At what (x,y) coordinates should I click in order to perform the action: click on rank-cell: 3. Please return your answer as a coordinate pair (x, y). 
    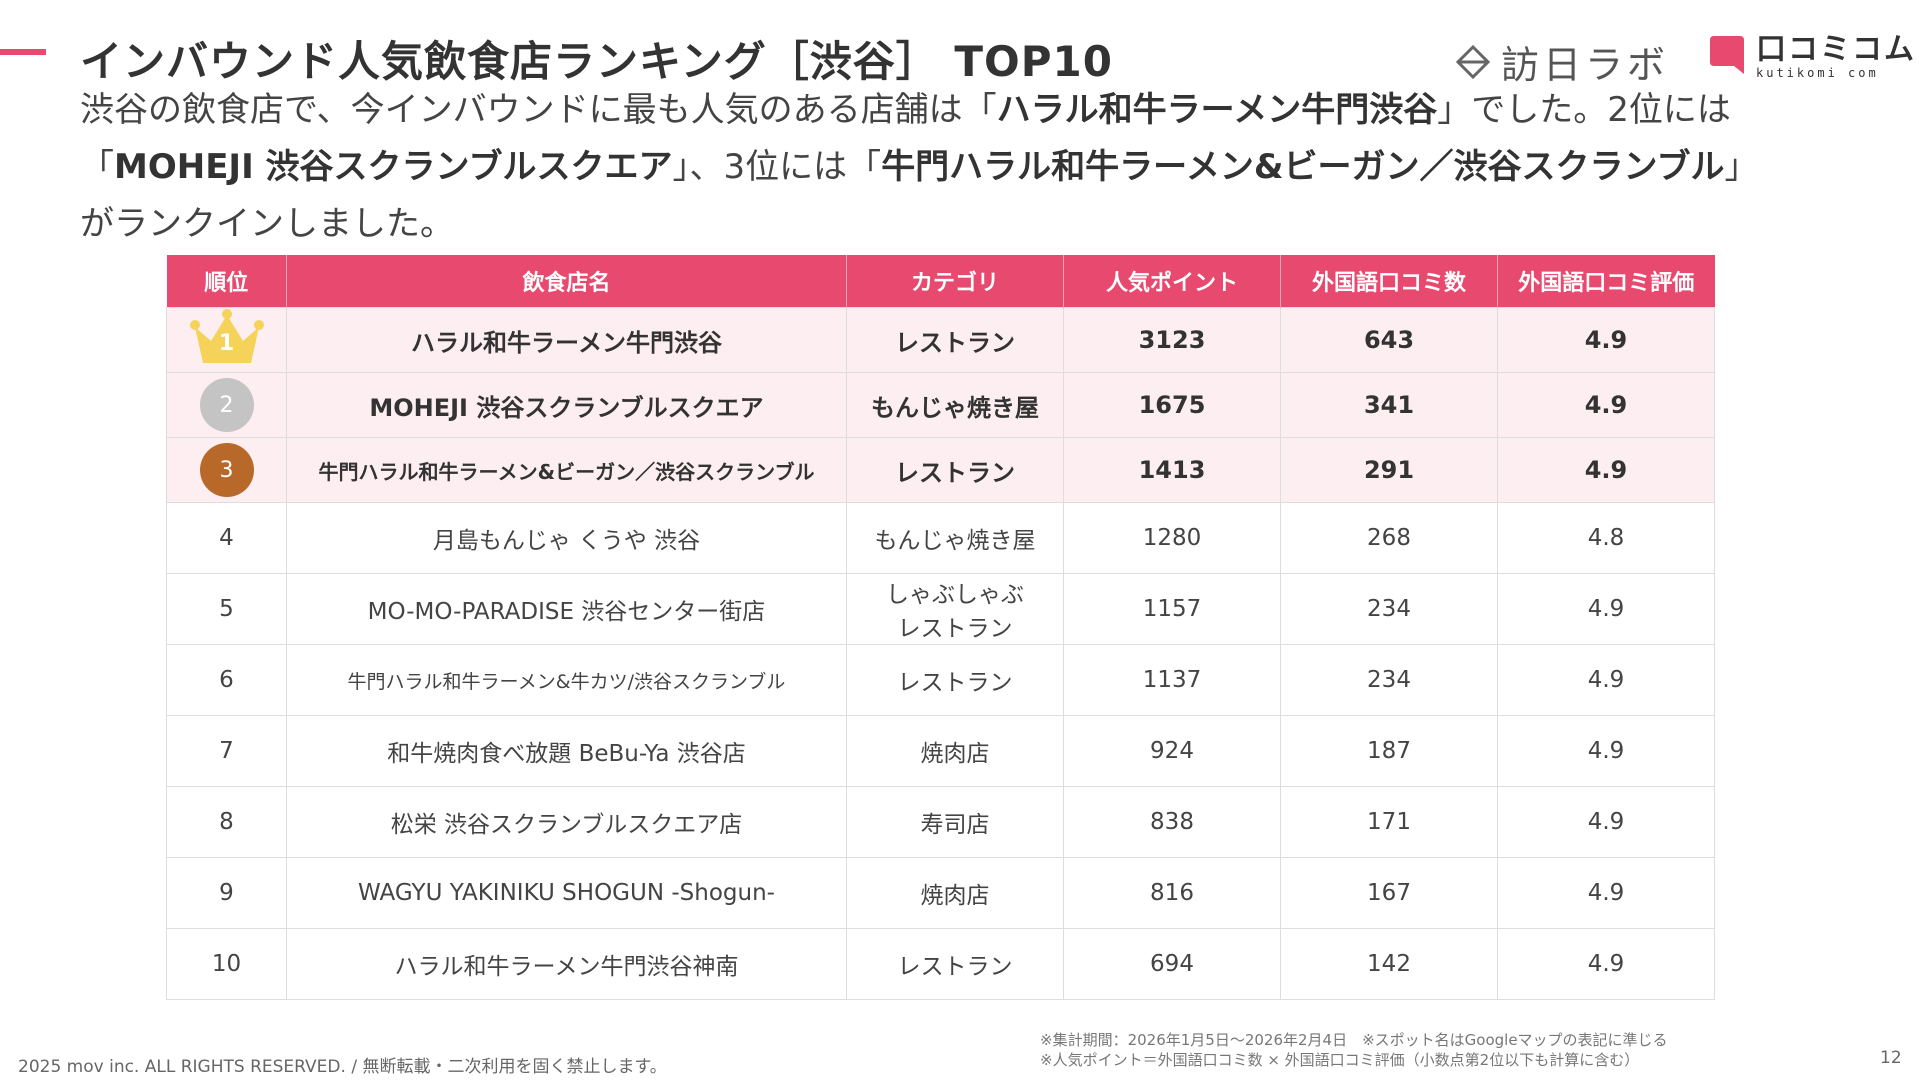
    Looking at the image, I should click on (226, 470).